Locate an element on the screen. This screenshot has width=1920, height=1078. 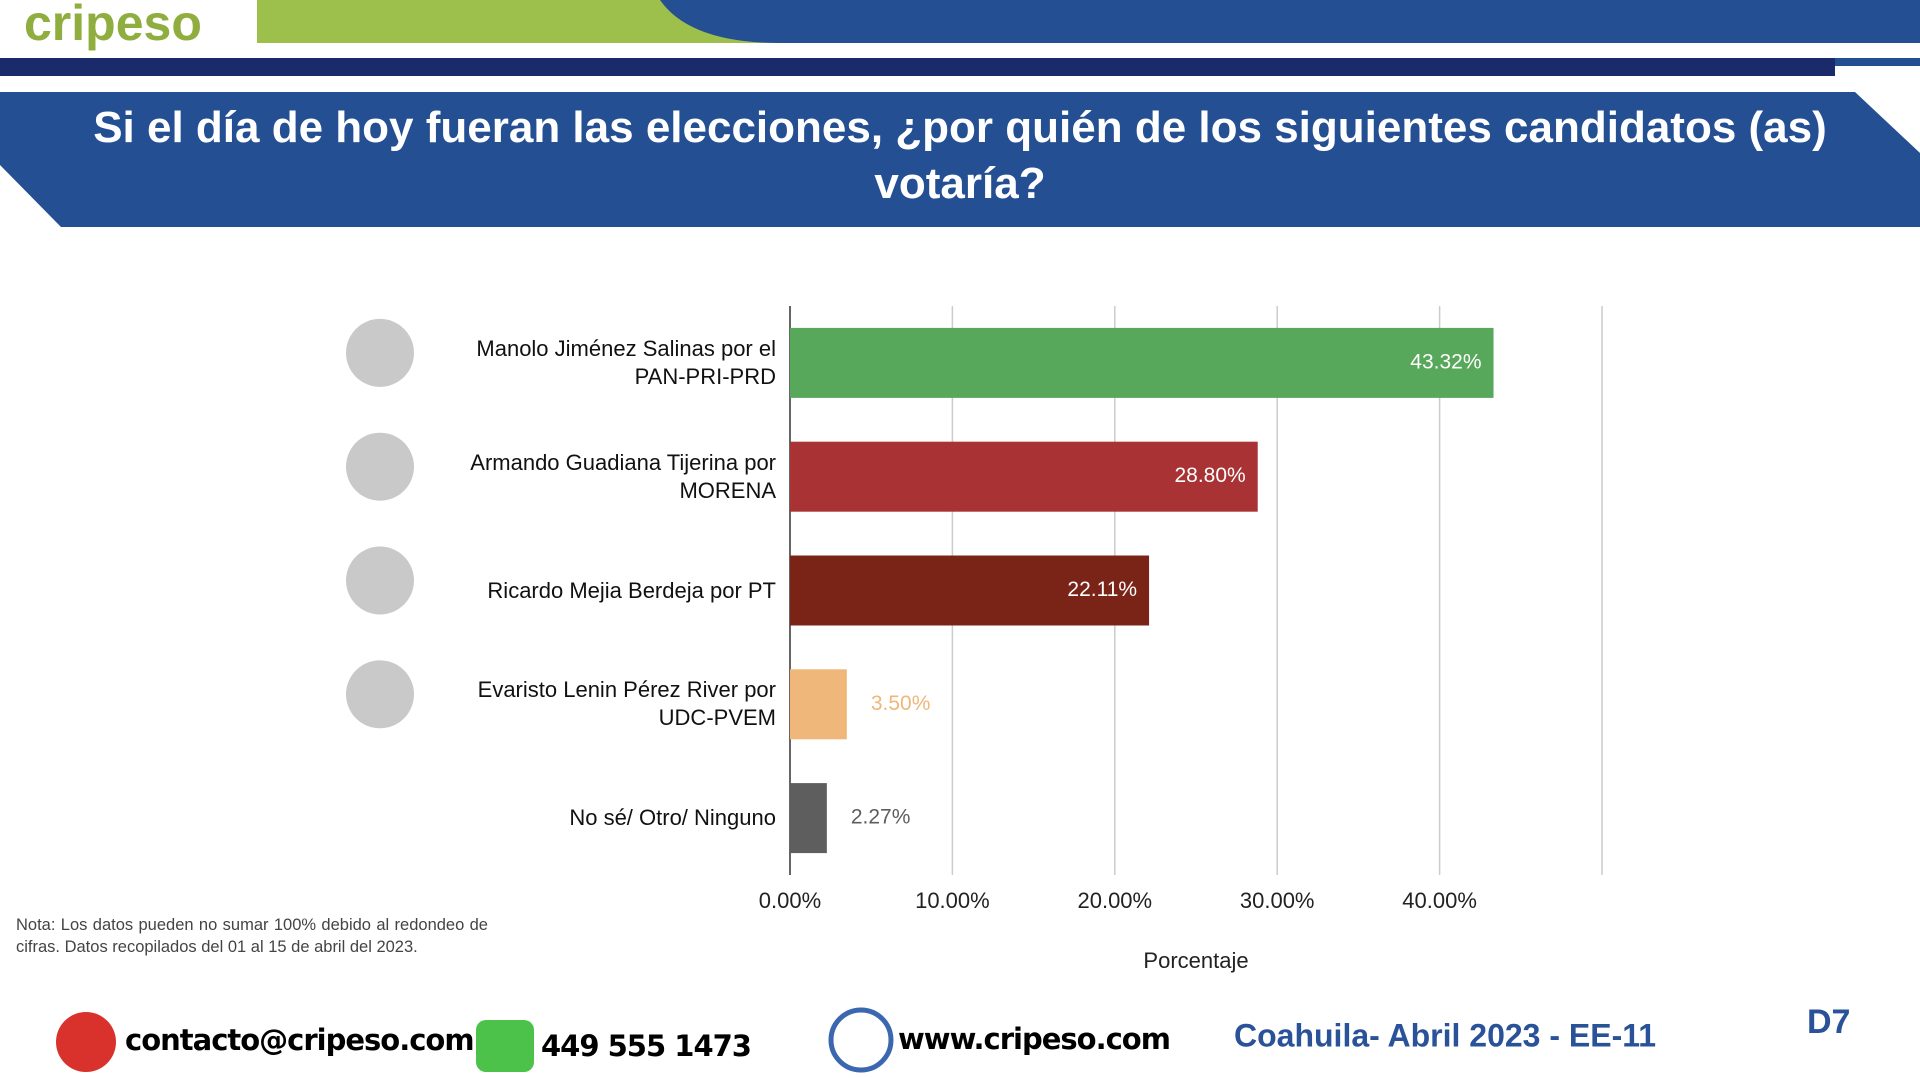
value-label: 22.11% is located at coordinates (1102, 589).